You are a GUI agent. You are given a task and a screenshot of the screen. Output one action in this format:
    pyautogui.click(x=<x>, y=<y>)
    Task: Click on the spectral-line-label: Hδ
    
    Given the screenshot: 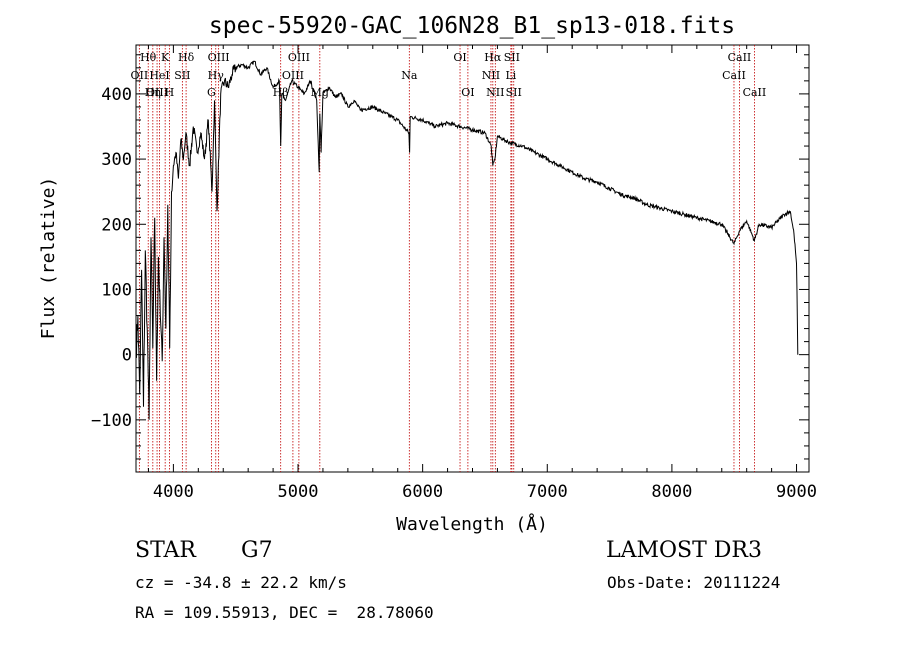 What is the action you would take?
    pyautogui.click(x=186, y=57)
    